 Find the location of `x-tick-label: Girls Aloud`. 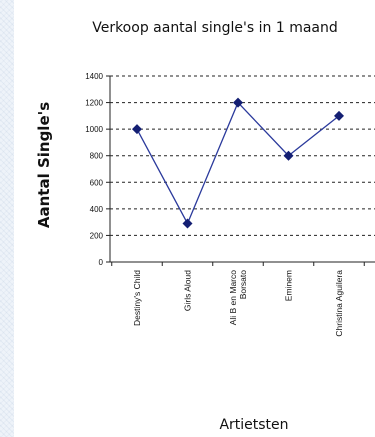

x-tick-label: Girls Aloud is located at coordinates (188, 290).